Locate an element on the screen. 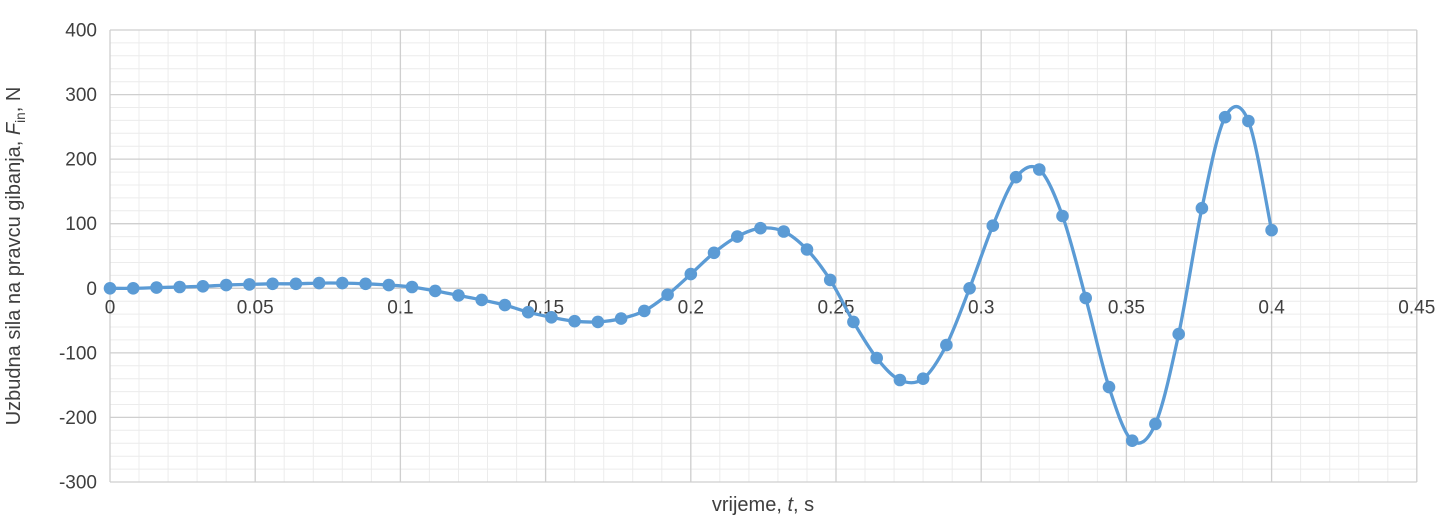 The image size is (1447, 522). x-tick-label: 0.05 is located at coordinates (255, 307).